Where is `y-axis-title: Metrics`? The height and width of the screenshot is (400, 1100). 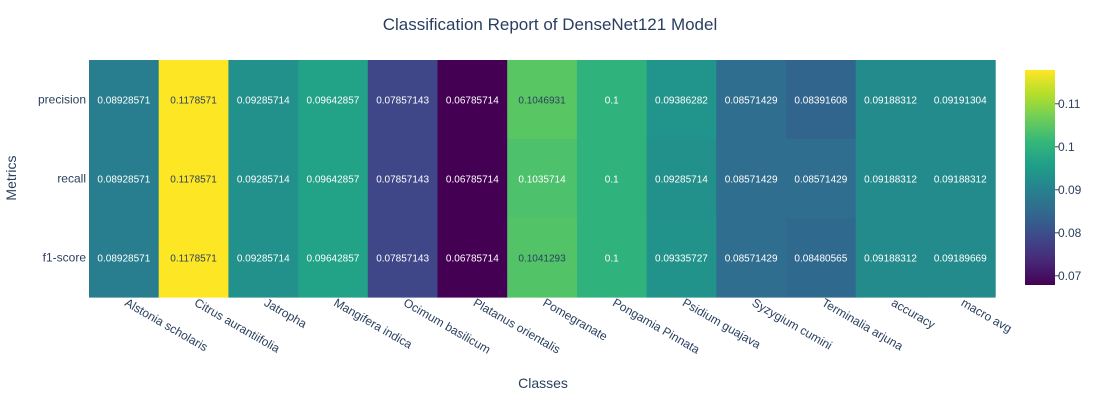
y-axis-title: Metrics is located at coordinates (11, 177).